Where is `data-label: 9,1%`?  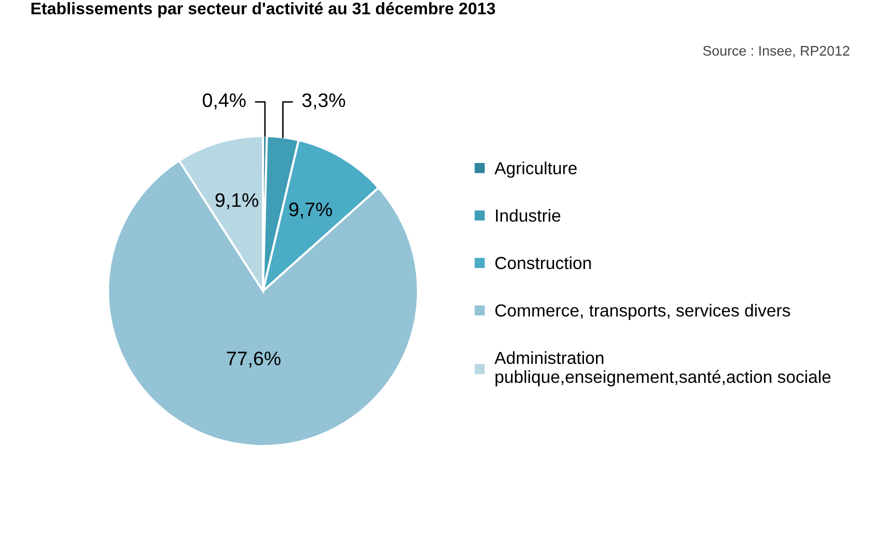 data-label: 9,1% is located at coordinates (237, 201).